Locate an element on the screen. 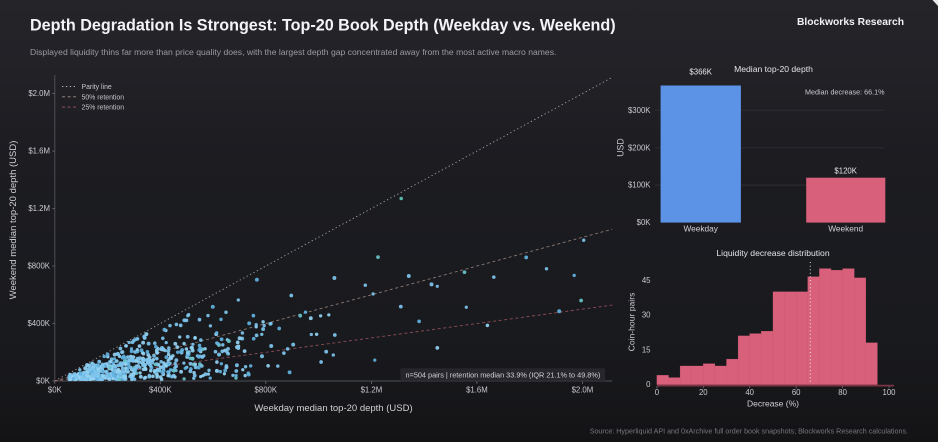 This screenshot has height=442, width=938. svg-text: 45 is located at coordinates (646, 280).